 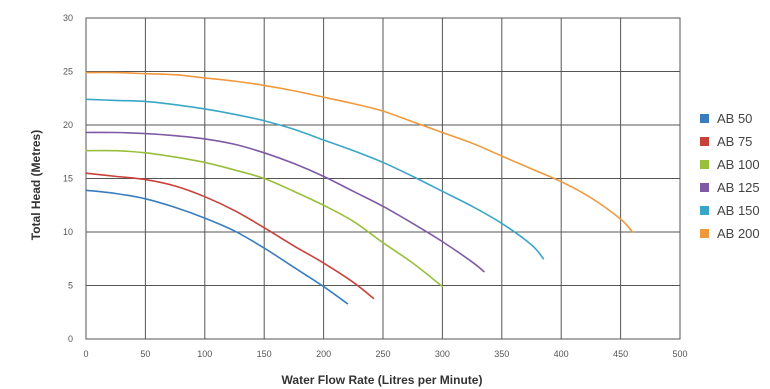 I want to click on x-tick-label: 0, so click(x=85, y=354).